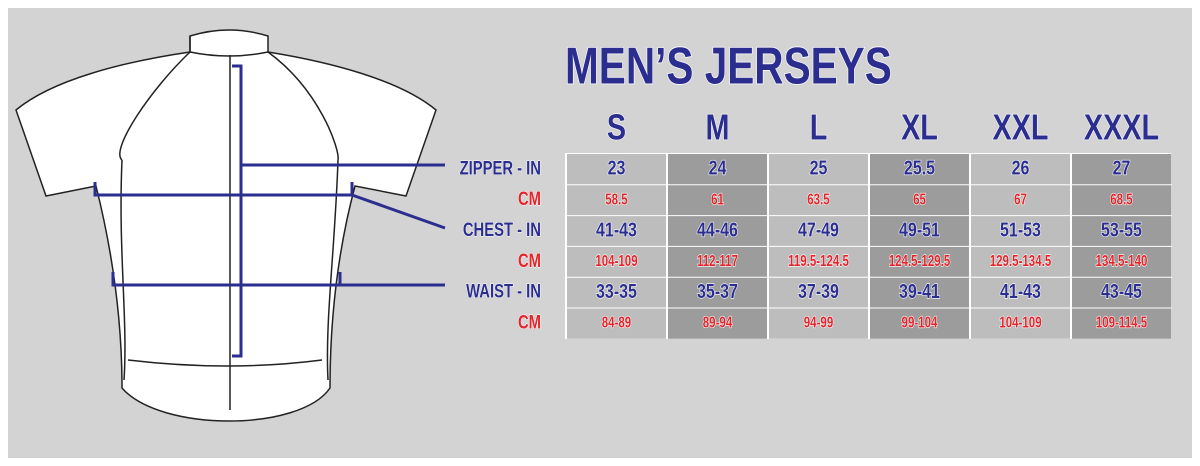 The image size is (1200, 466). I want to click on size-value: 65, so click(919, 199).